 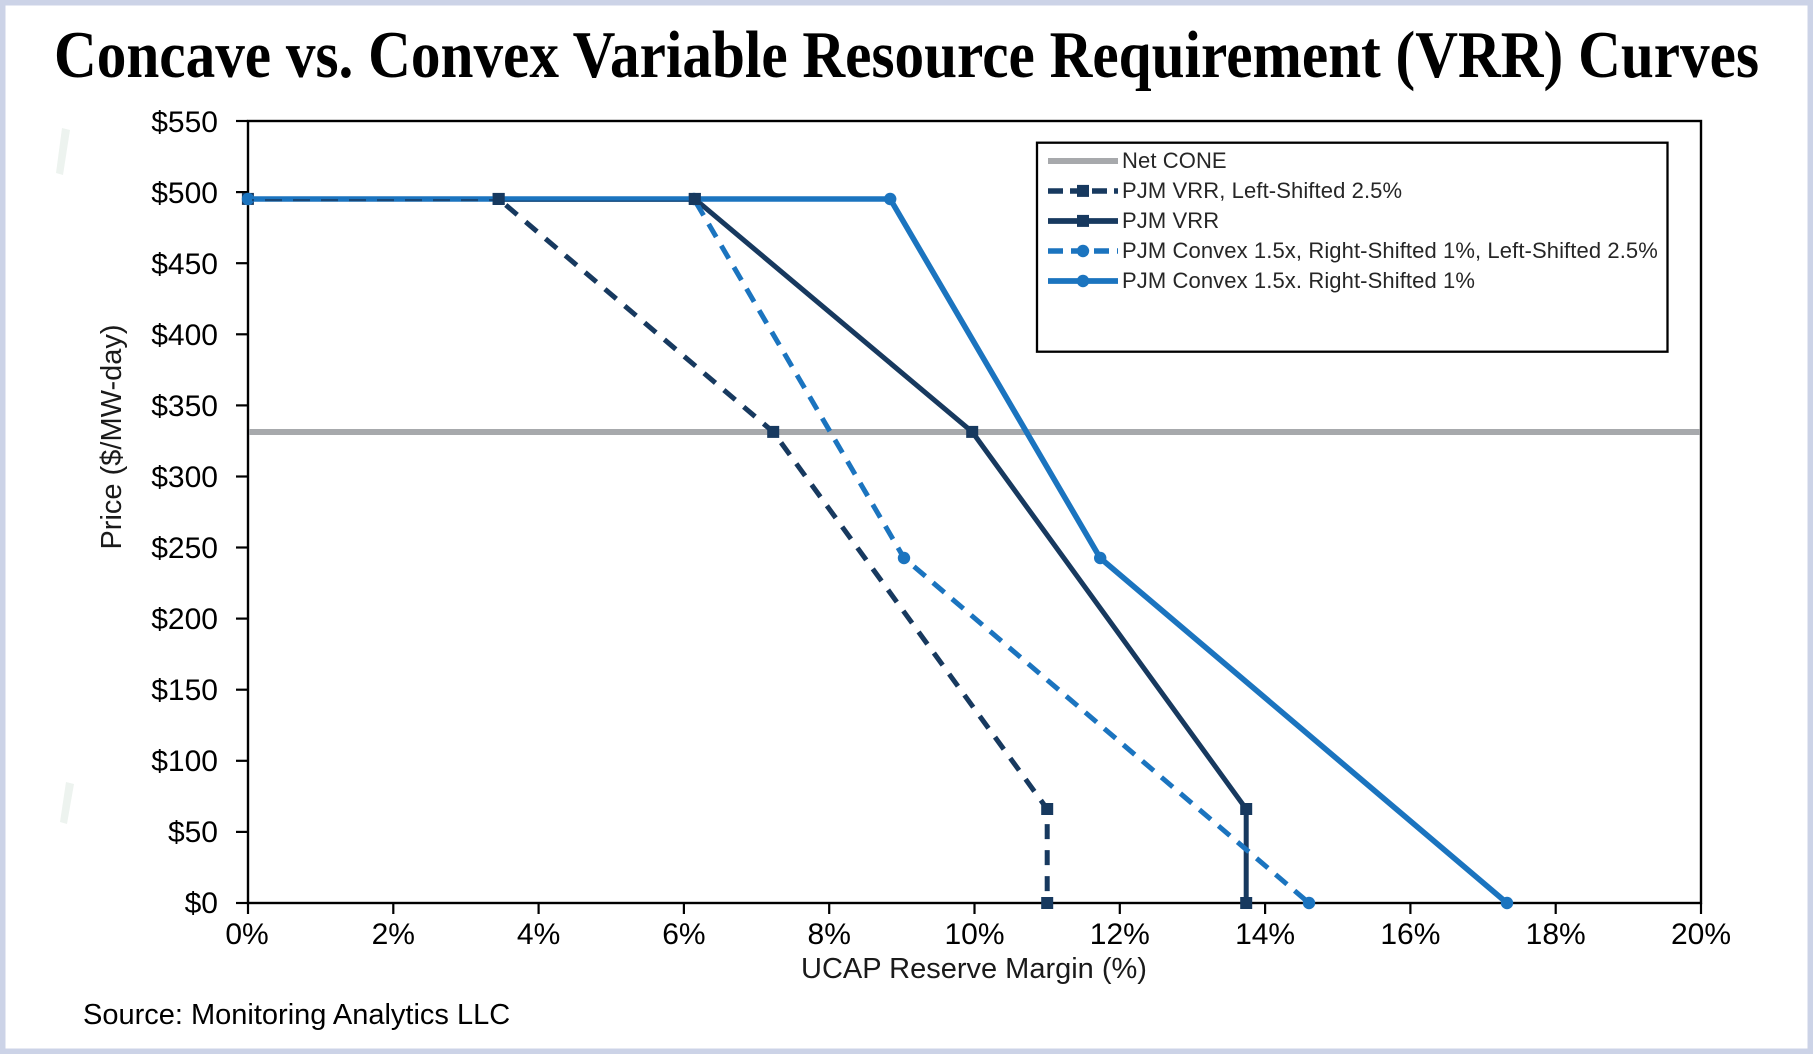 I want to click on svg-text: 6%, so click(x=683, y=934).